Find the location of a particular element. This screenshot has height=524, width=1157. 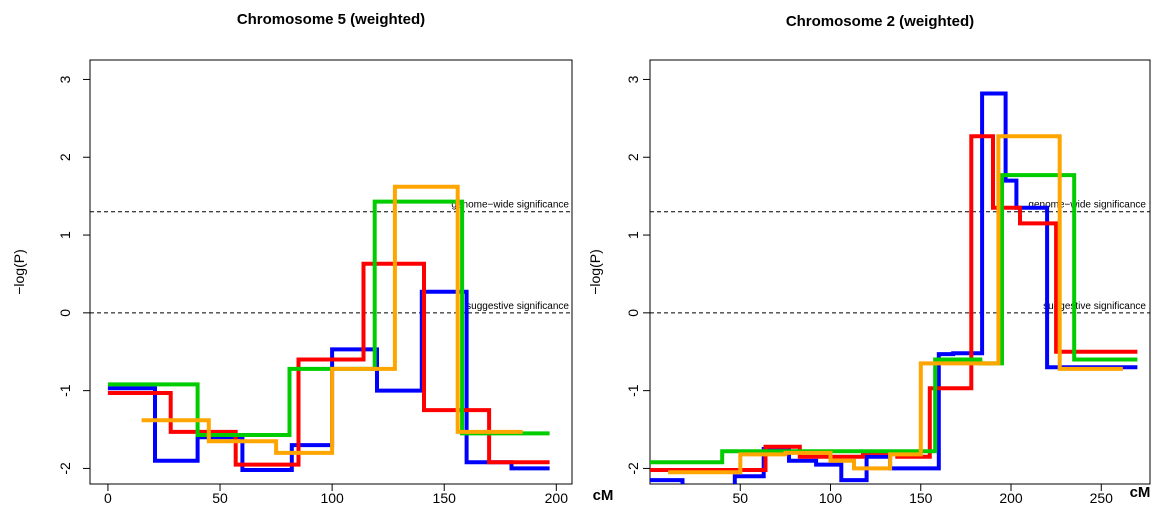

x-tick-label: 250 is located at coordinates (1102, 498).